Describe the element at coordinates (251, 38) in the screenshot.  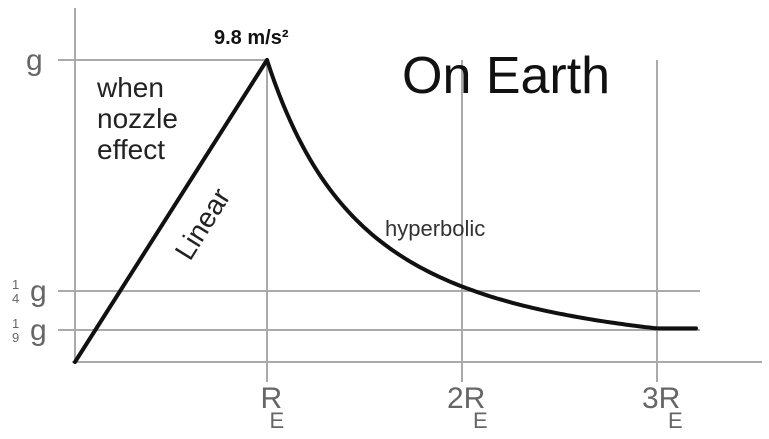
I see `peak-value-label: 9.8 m/s²` at that location.